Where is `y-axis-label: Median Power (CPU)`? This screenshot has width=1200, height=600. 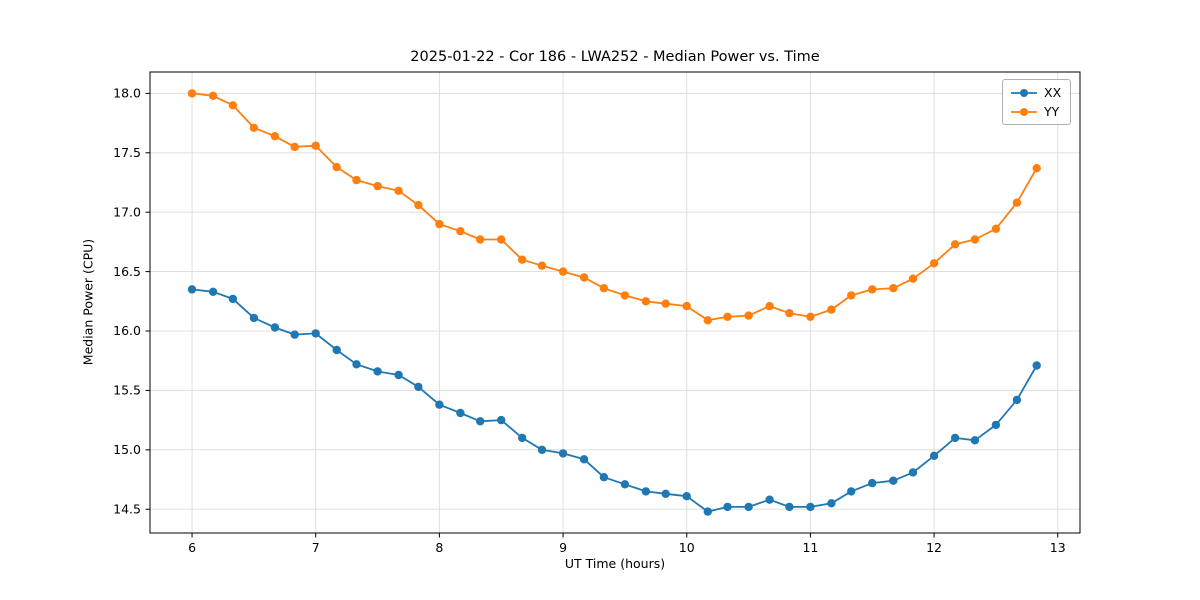
y-axis-label: Median Power (CPU) is located at coordinates (88, 302).